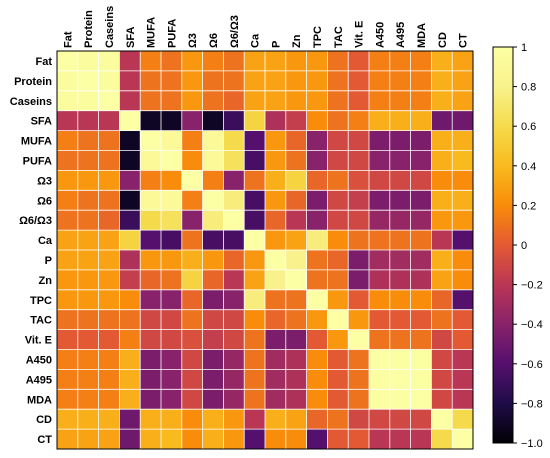 This screenshot has height=458, width=550. Describe the element at coordinates (380, 35) in the screenshot. I see `column-label: A450` at that location.